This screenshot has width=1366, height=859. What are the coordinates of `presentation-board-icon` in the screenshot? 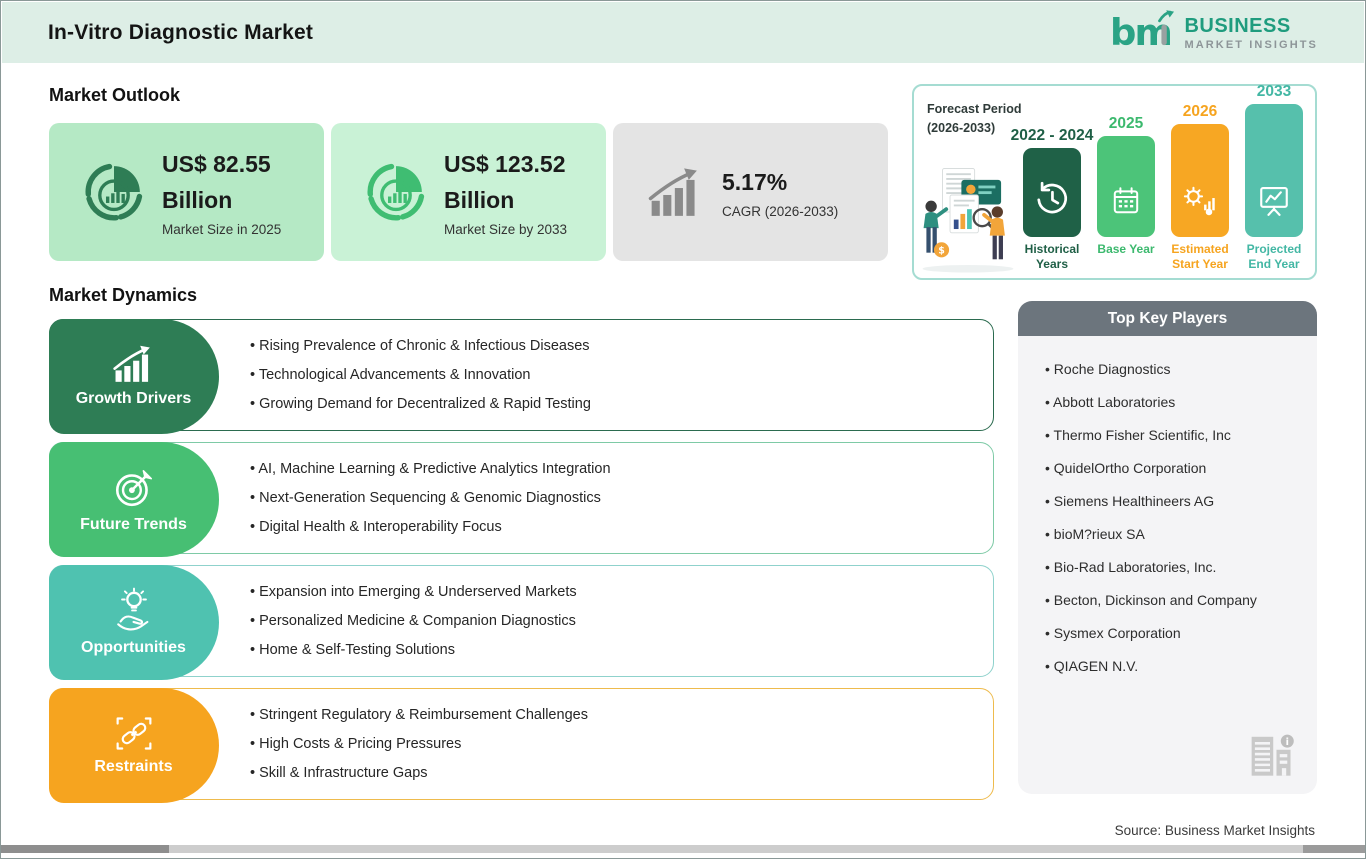 It's located at (1274, 200).